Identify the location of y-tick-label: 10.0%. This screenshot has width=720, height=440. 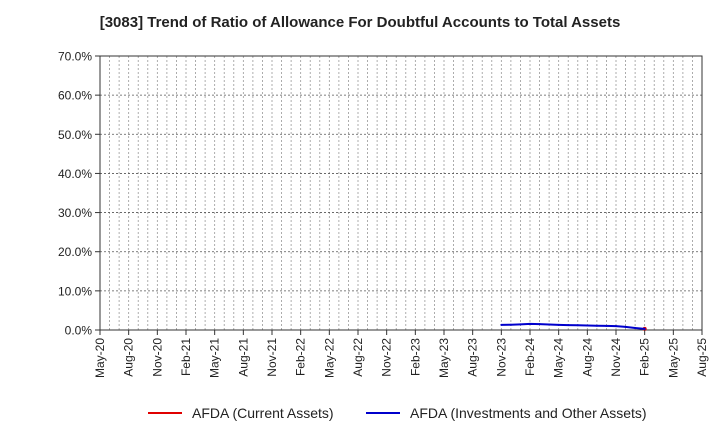
(75, 291).